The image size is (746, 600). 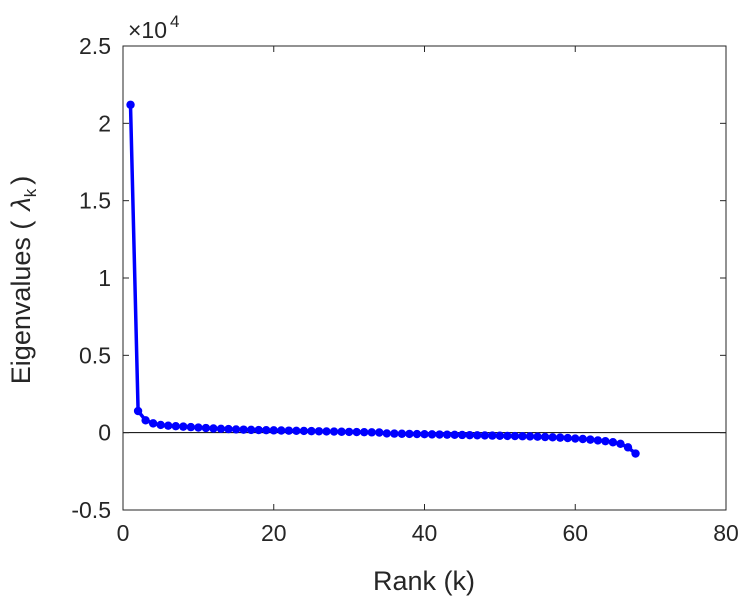 What do you see at coordinates (726, 533) in the screenshot?
I see `x-tick-label: 80` at bounding box center [726, 533].